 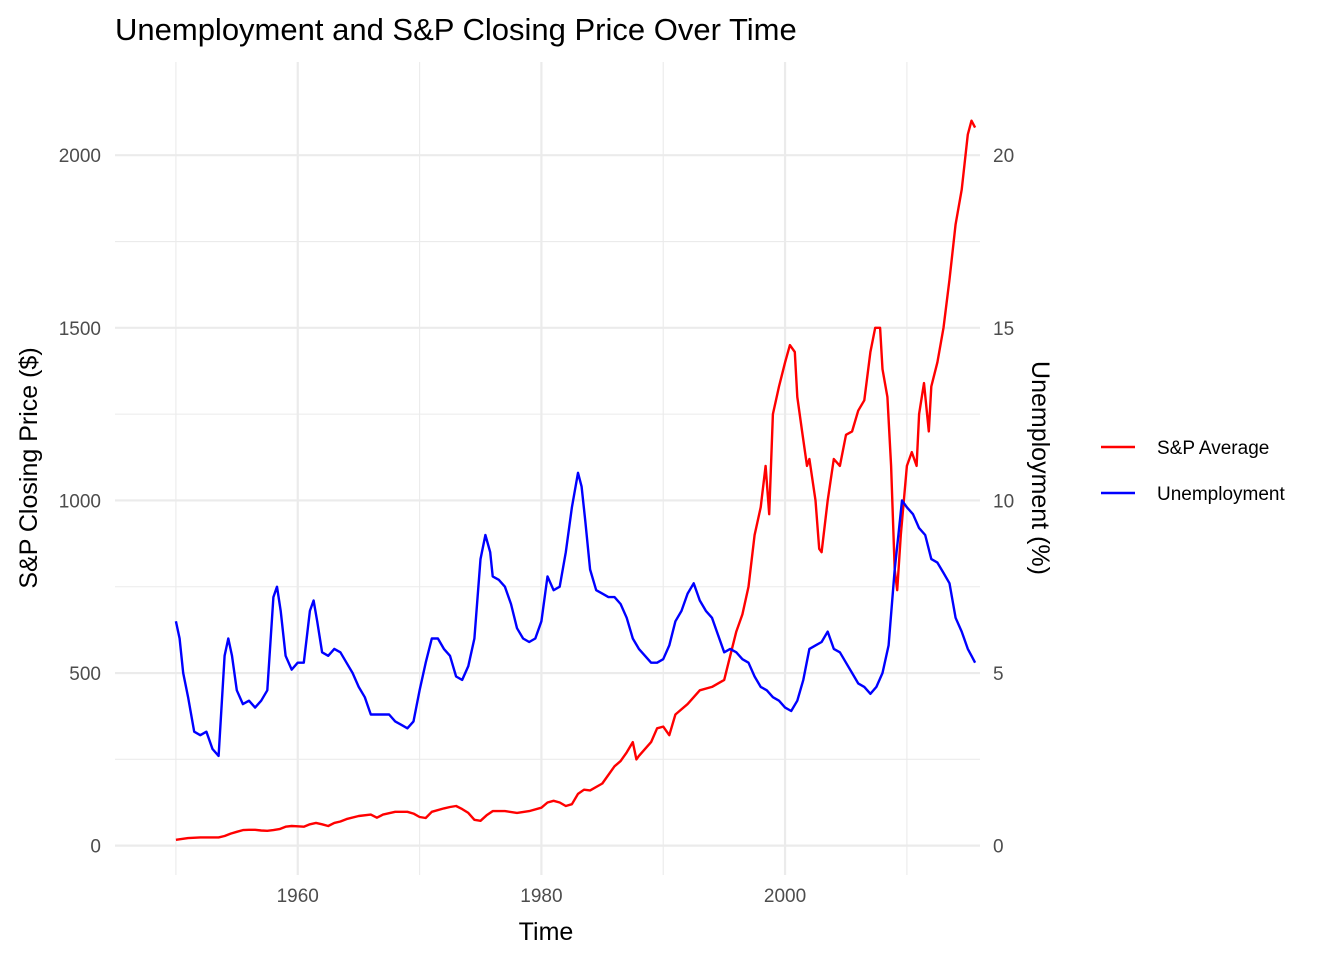 I want to click on y-tick-label: 0, so click(x=95, y=847).